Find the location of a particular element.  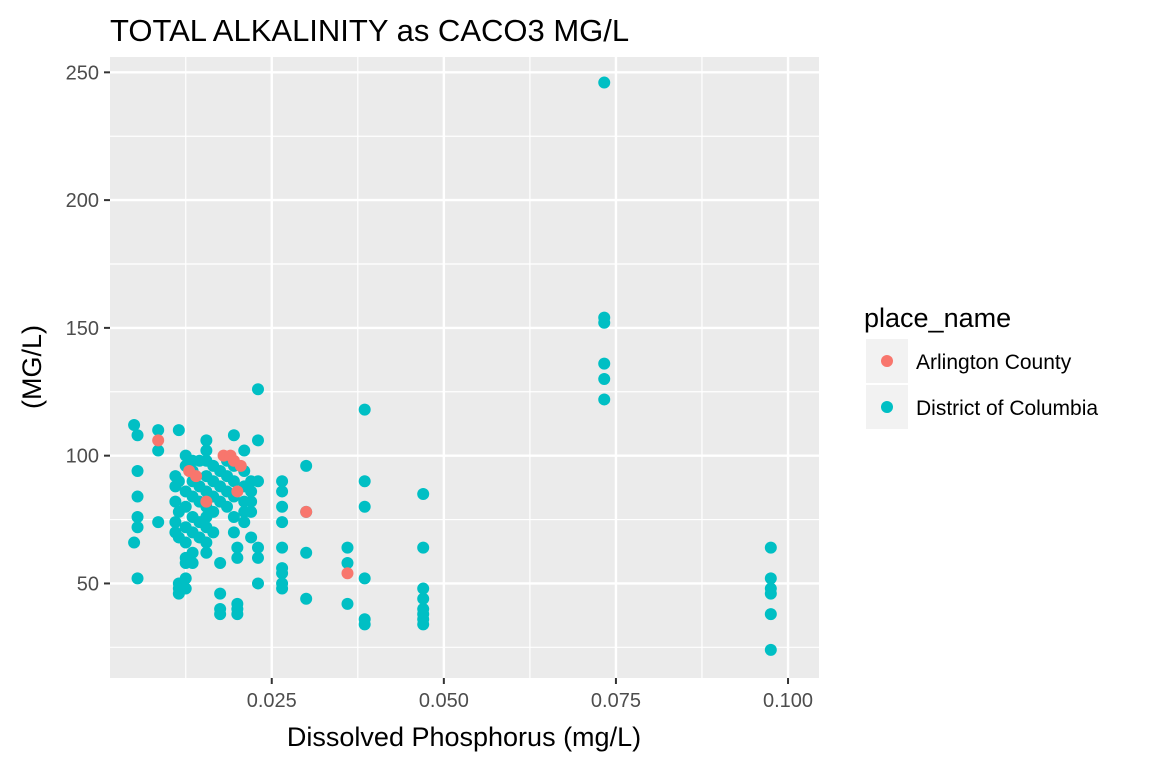

y-tick-label: 100 is located at coordinates (82, 457).